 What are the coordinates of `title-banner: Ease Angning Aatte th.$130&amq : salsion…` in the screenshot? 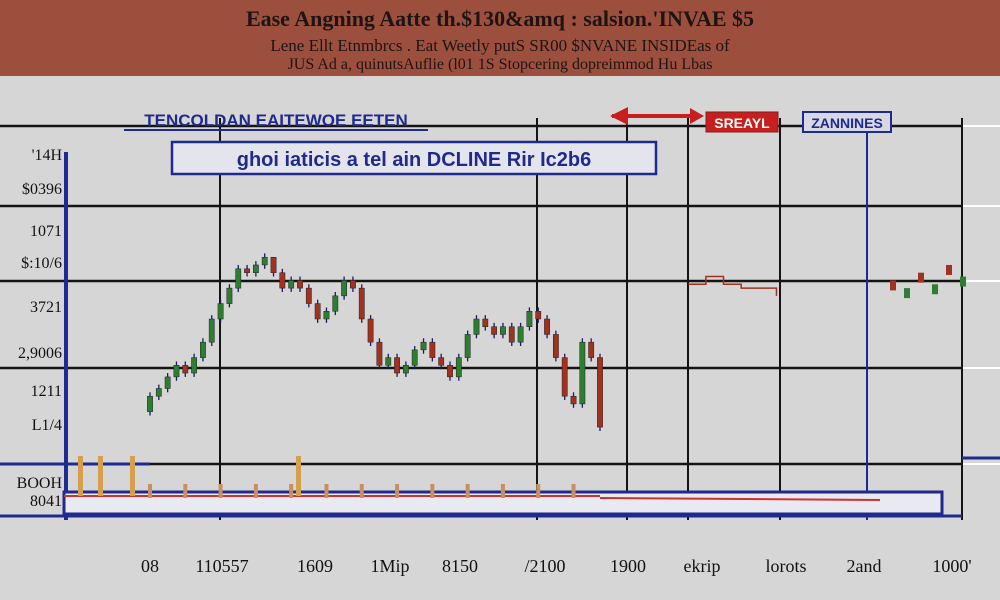 It's located at (500, 38).